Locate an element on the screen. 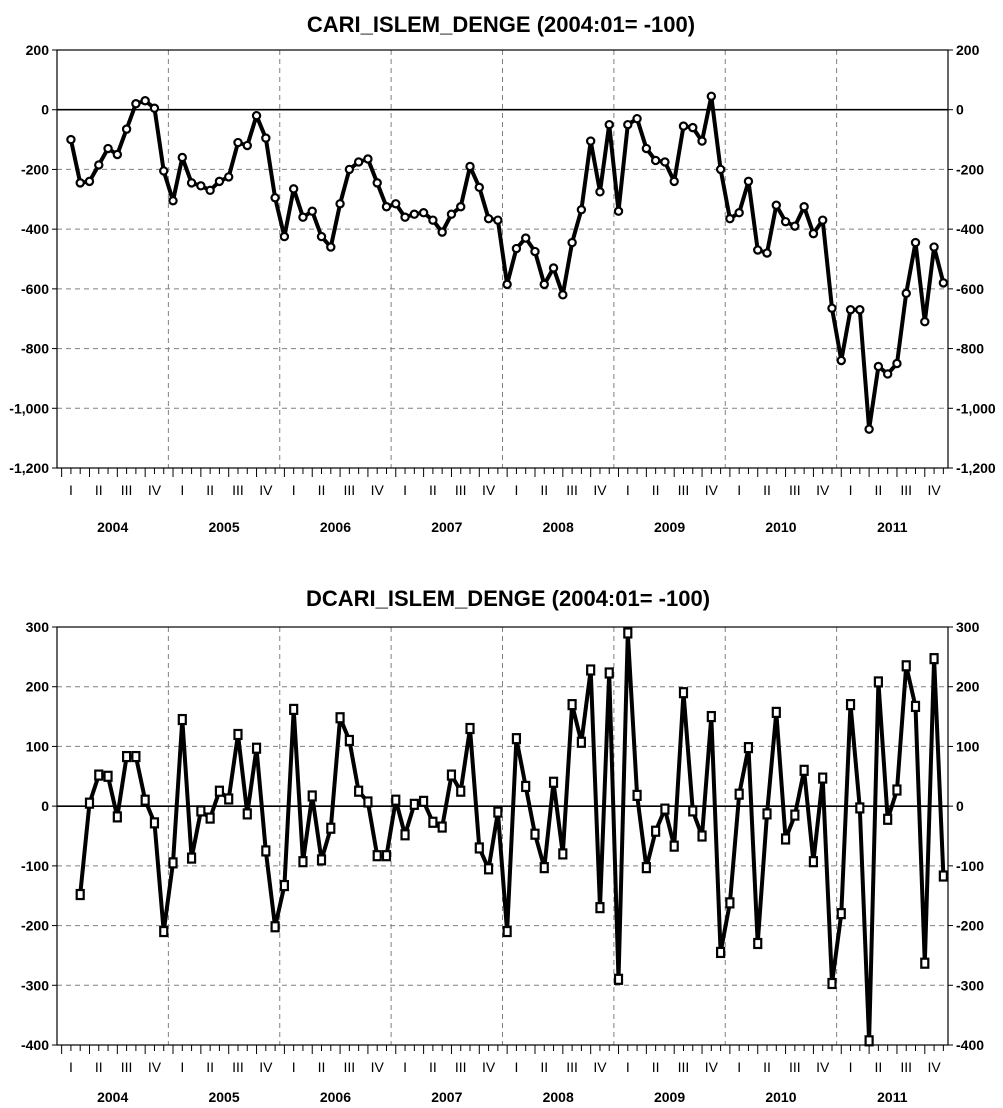 The height and width of the screenshot is (1108, 1003). chart-2-ytick-label-right: 300 is located at coordinates (968, 627).